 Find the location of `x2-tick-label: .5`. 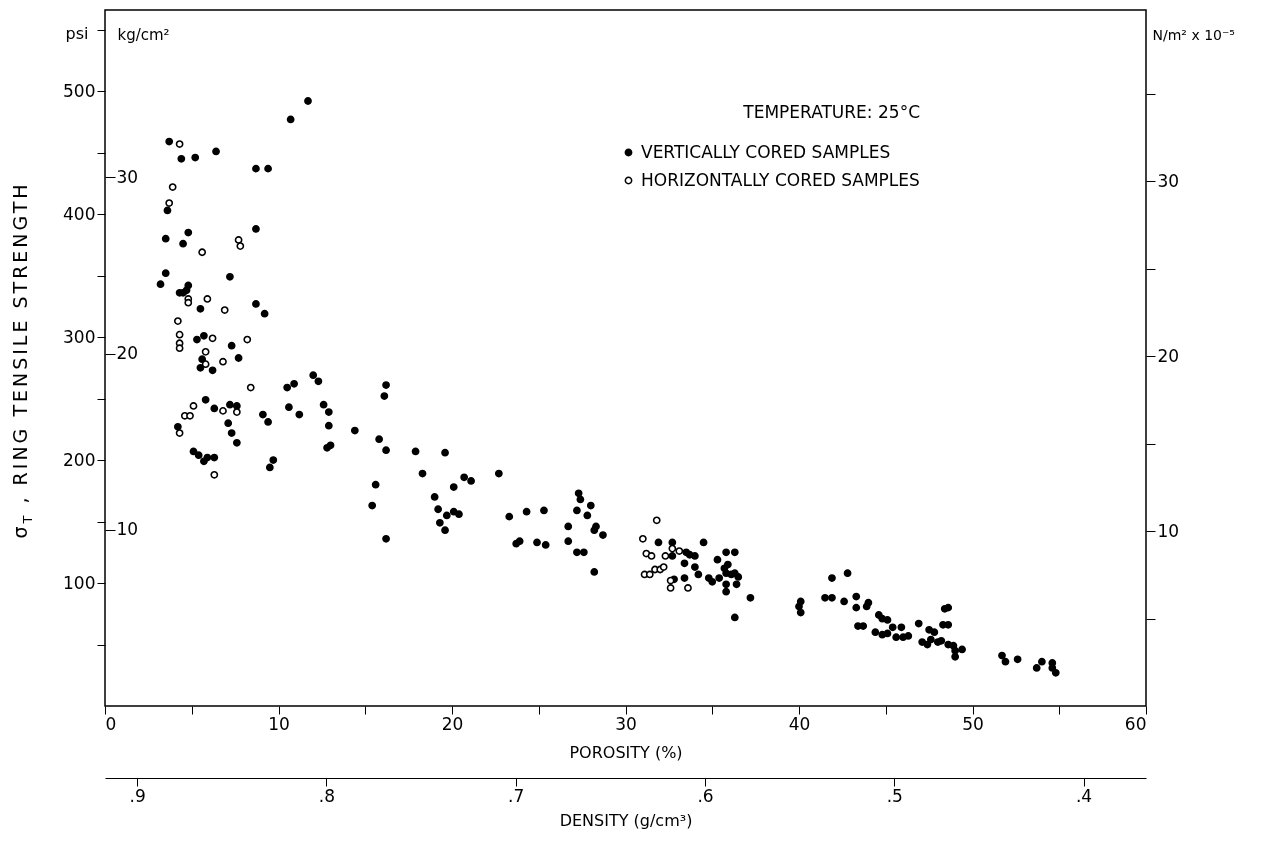

x2-tick-label: .5 is located at coordinates (894, 795).